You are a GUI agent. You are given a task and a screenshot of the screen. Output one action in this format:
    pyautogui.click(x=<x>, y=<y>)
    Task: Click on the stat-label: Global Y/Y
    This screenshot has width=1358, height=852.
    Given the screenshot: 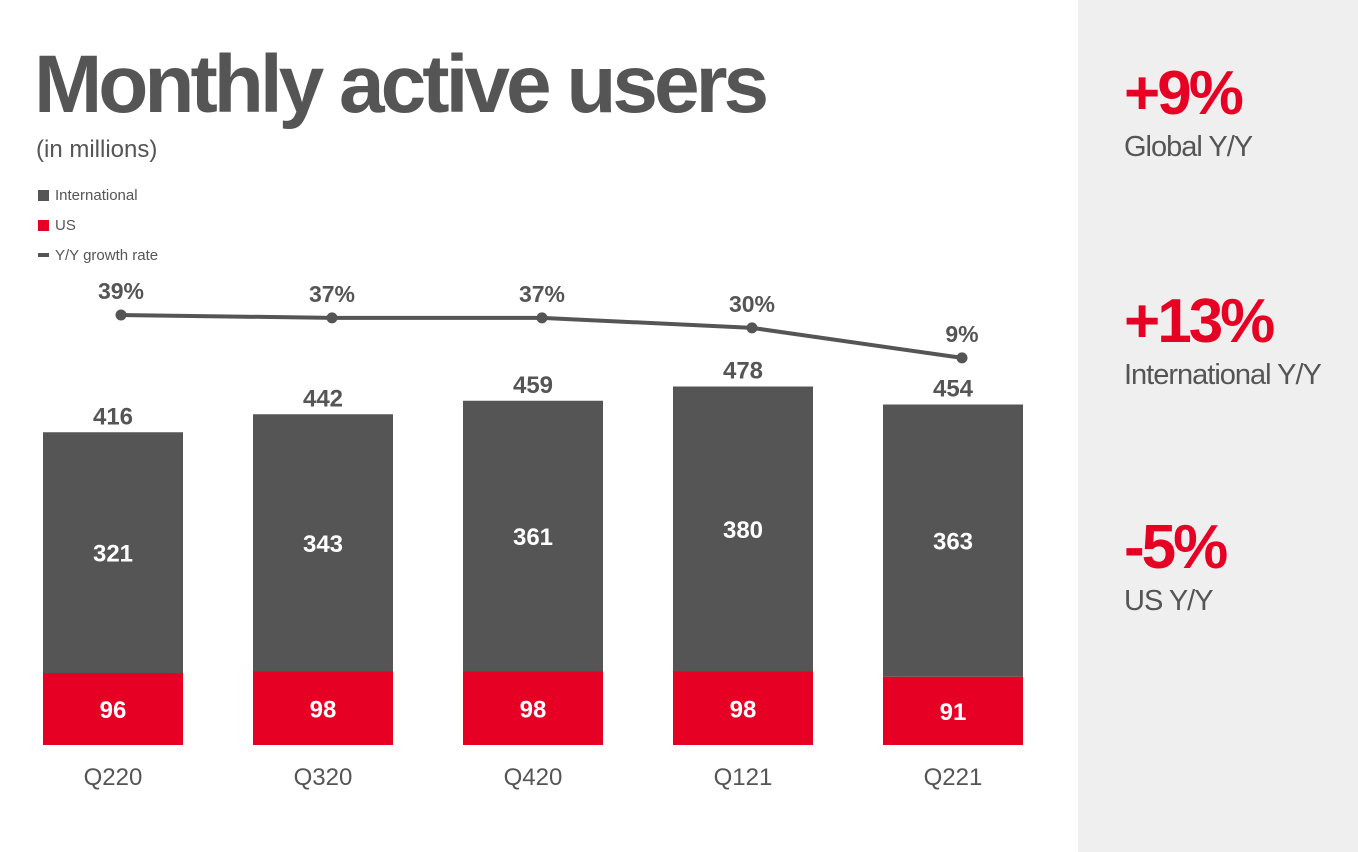 What is the action you would take?
    pyautogui.click(x=1188, y=147)
    